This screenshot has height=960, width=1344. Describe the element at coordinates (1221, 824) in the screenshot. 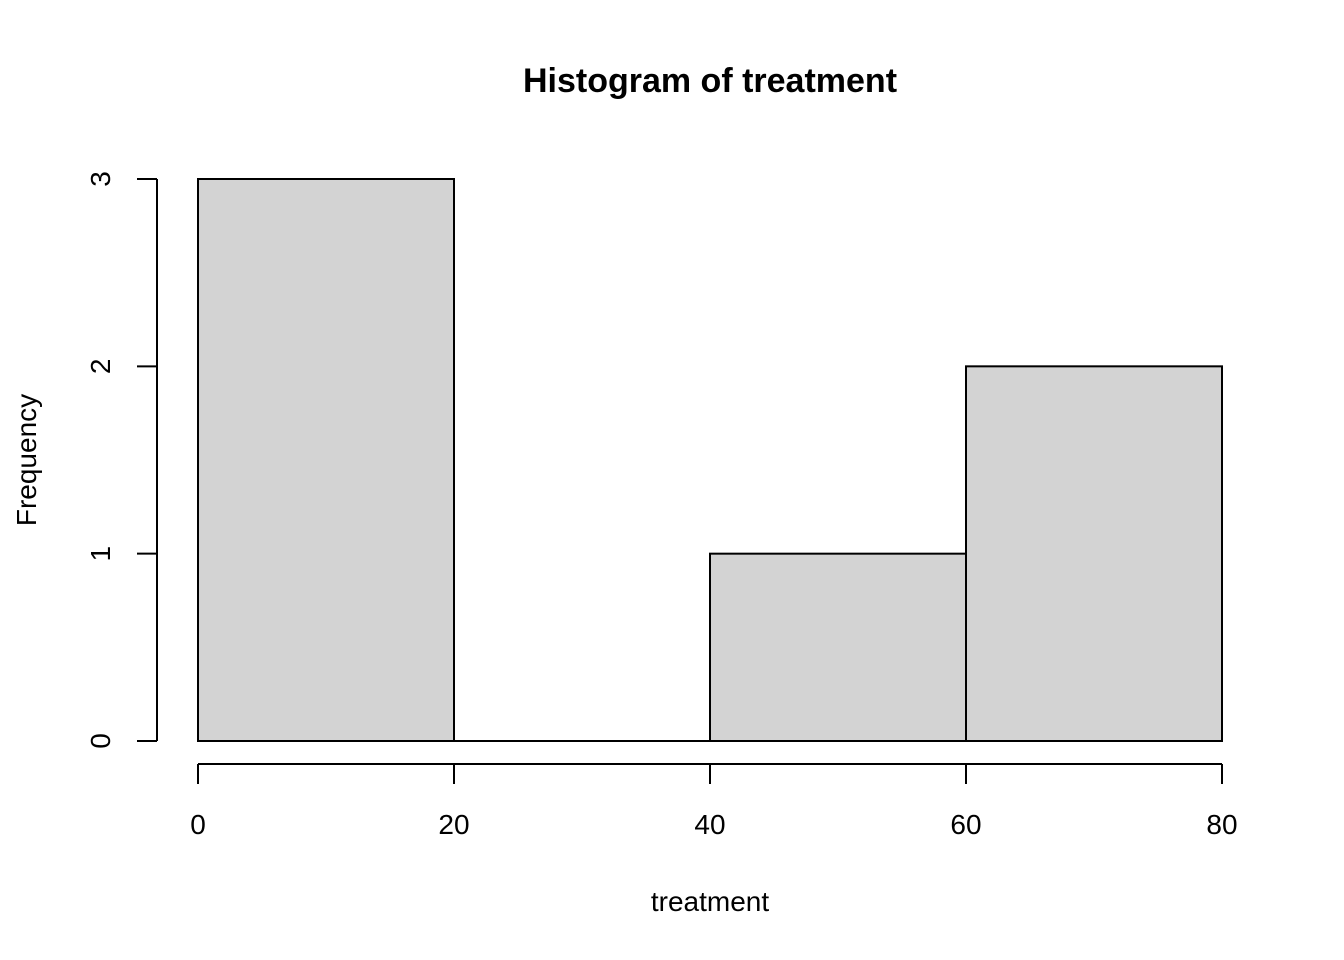

I see `x-tick-label-80: 80` at that location.